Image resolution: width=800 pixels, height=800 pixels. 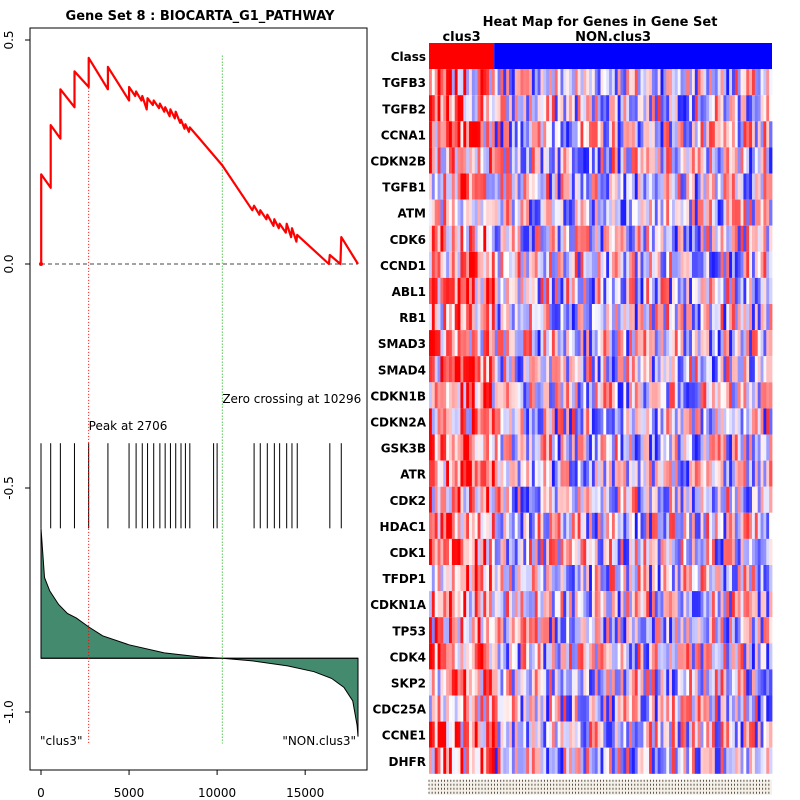 I want to click on gene-label-cdkn1b: CDKN1B, so click(x=398, y=396).